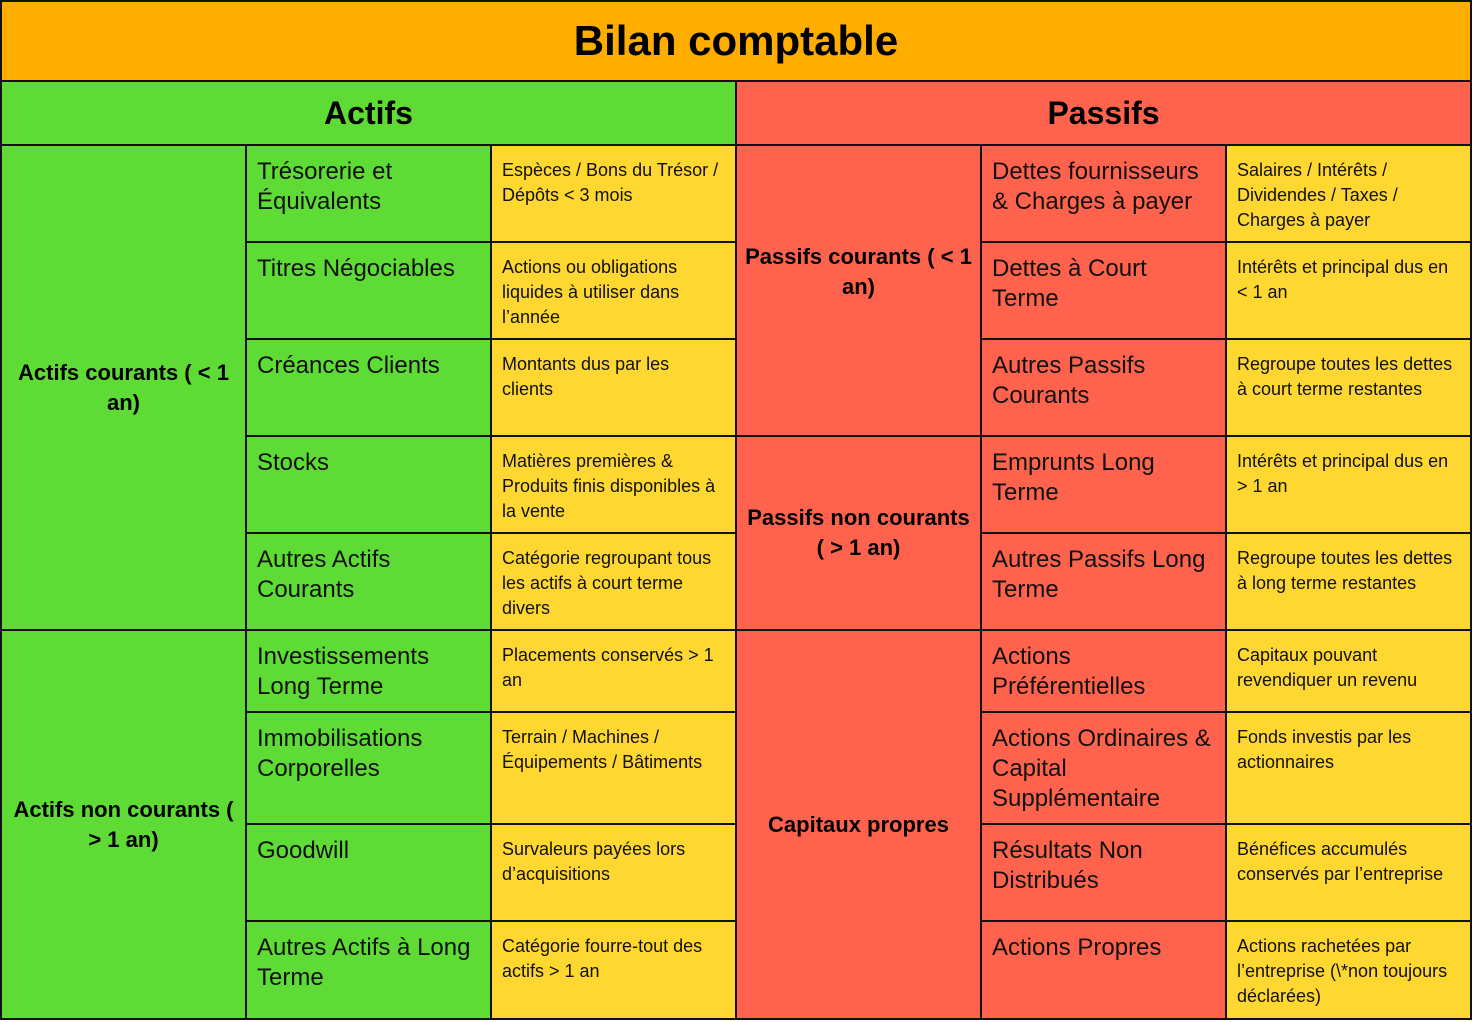 Image resolution: width=1476 pixels, height=1022 pixels. Describe the element at coordinates (1104, 114) in the screenshot. I see `passifs-header: Passifs` at that location.